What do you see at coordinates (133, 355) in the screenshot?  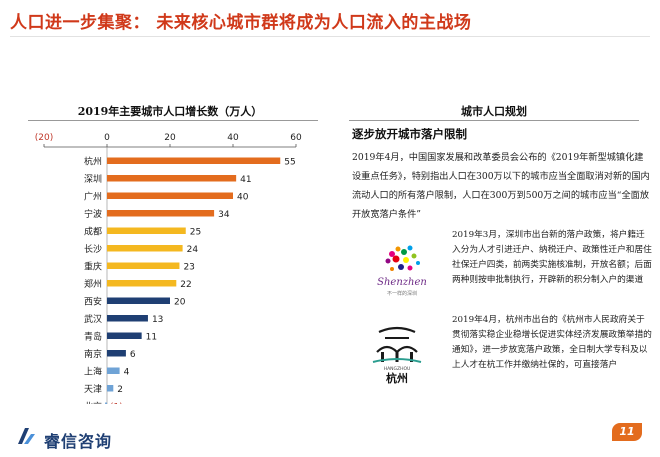 I see `data-label: 6` at bounding box center [133, 355].